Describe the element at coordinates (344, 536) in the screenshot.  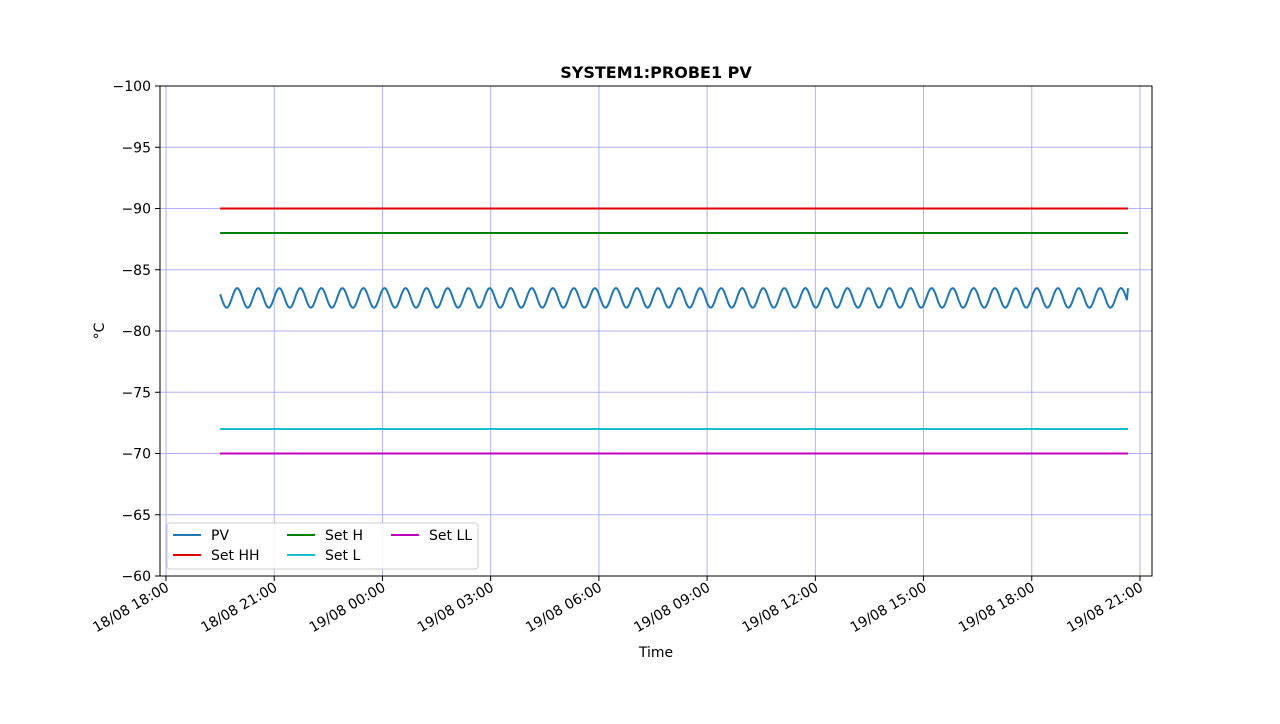
I see `legend-label-set-h: Set H` at that location.